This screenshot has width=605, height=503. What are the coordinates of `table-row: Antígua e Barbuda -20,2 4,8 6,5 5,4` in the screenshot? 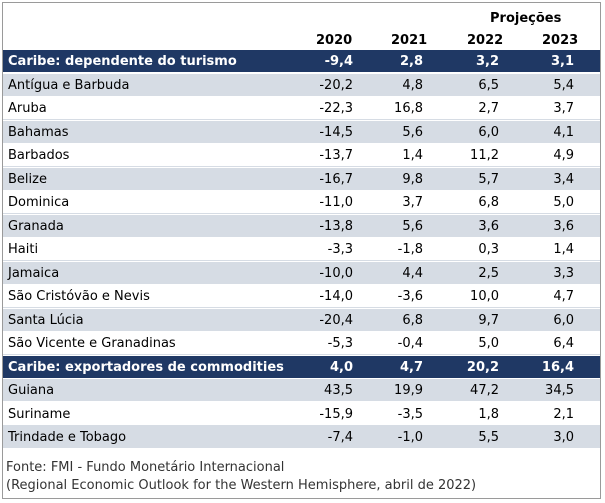 It's located at (301, 85).